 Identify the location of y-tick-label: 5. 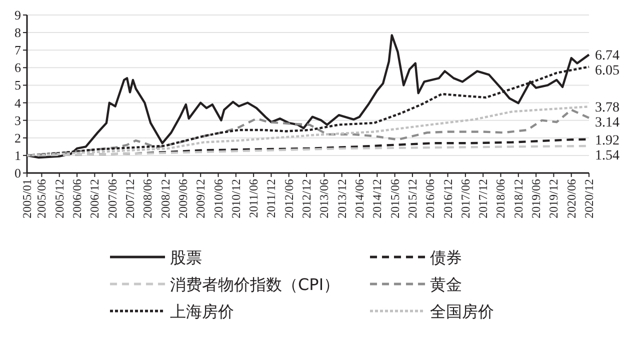
(17, 85).